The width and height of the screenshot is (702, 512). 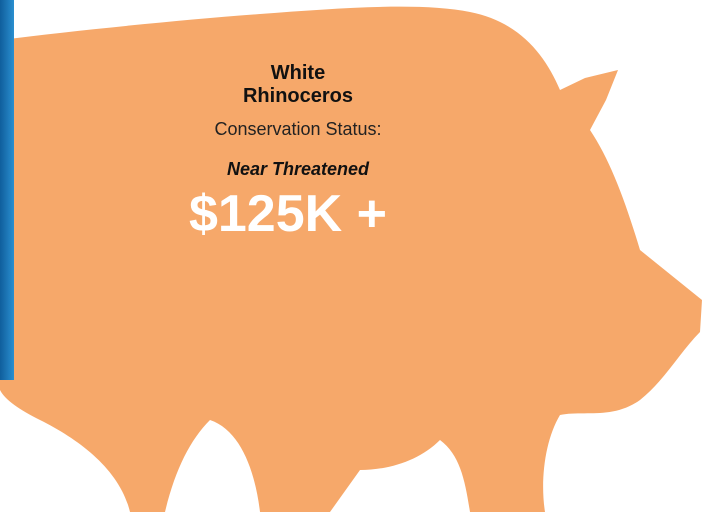 I want to click on conservation-status: Near Threatened, so click(x=298, y=169).